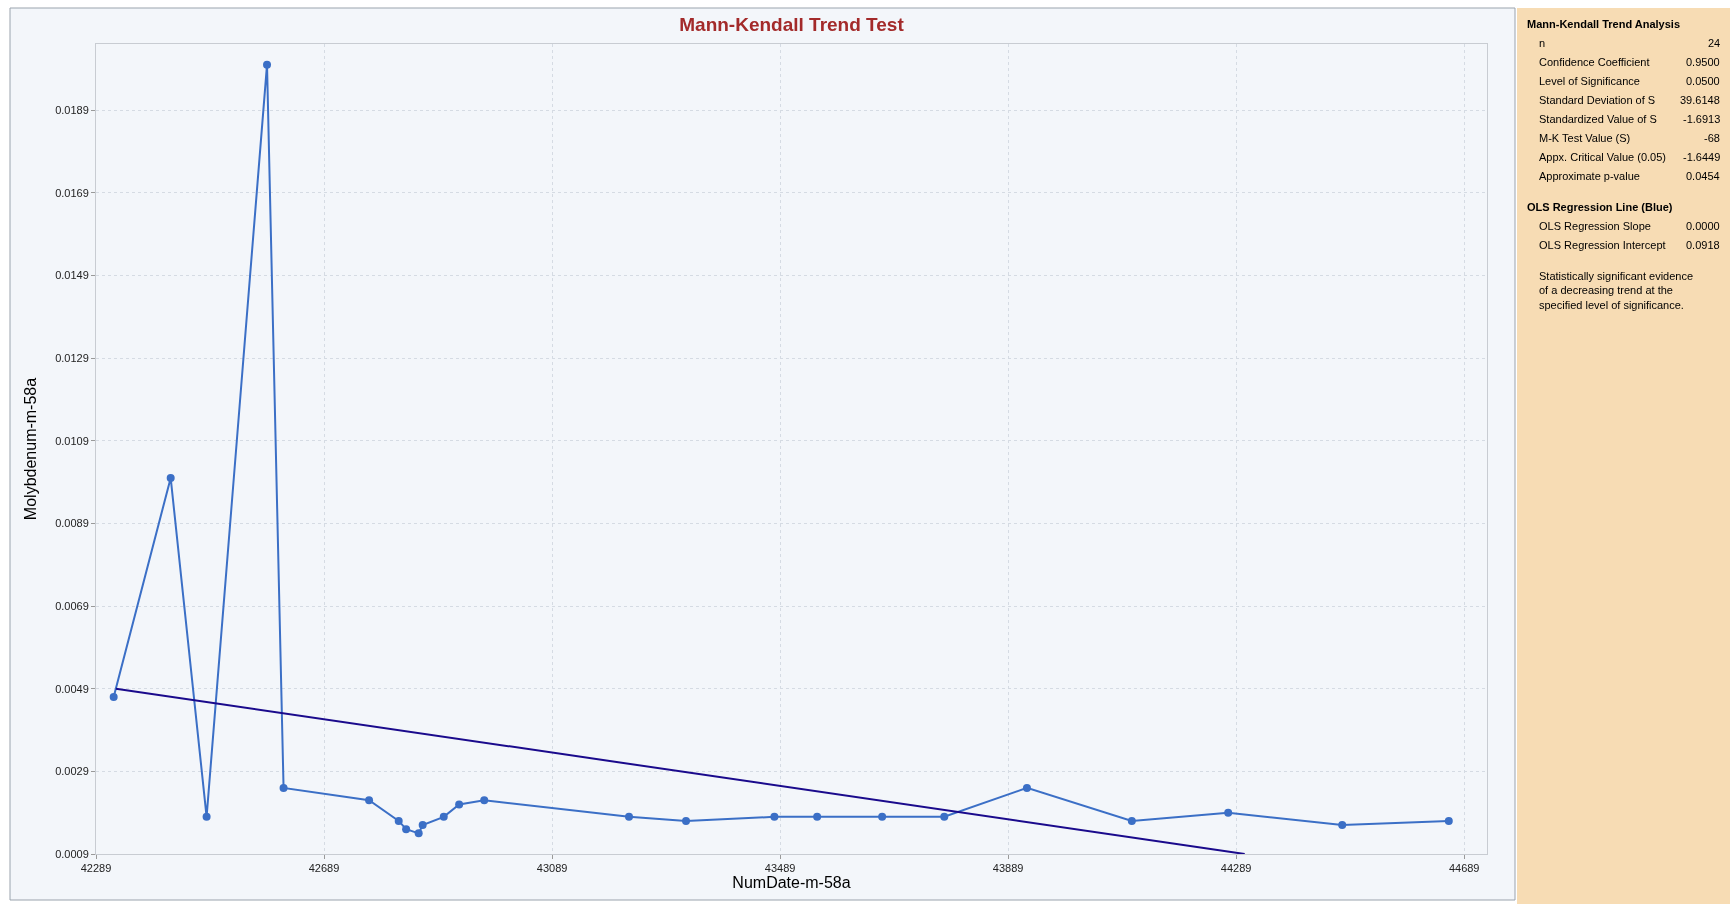 This screenshot has width=1730, height=904. Describe the element at coordinates (1712, 138) in the screenshot. I see `text: -68` at that location.